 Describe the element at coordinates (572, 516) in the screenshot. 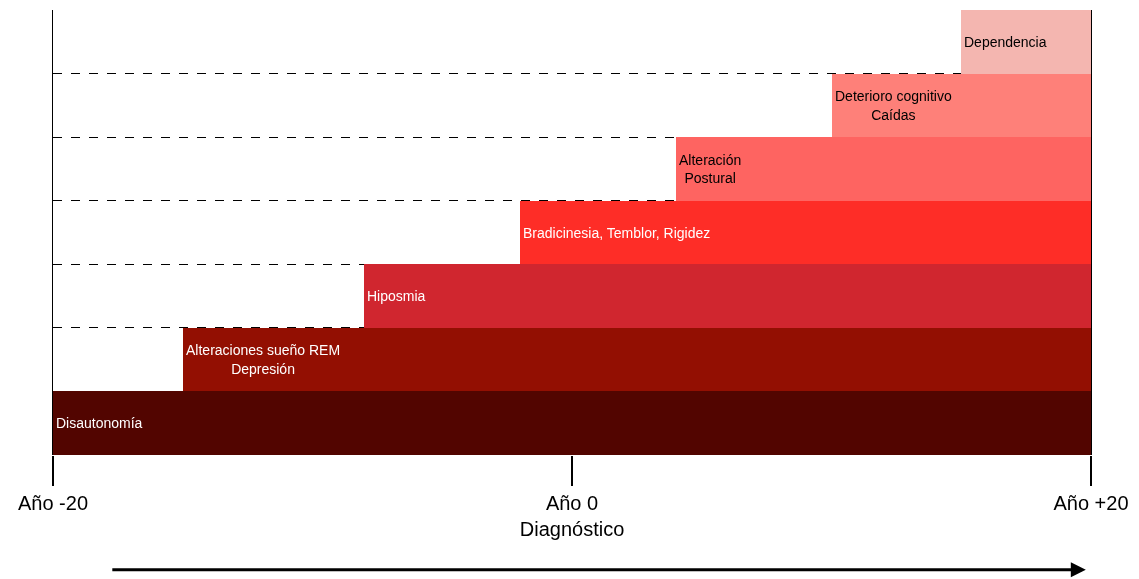

I see `x-tick-label: Año 0 Diagnóstico` at that location.